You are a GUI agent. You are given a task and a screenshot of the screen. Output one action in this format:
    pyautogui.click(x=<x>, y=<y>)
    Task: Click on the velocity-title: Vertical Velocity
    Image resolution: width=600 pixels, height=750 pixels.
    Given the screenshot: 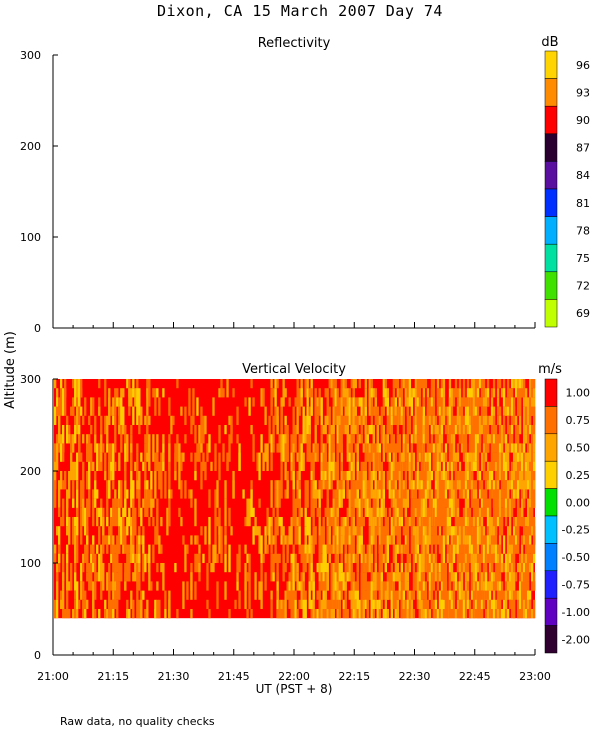 What is the action you would take?
    pyautogui.click(x=294, y=369)
    